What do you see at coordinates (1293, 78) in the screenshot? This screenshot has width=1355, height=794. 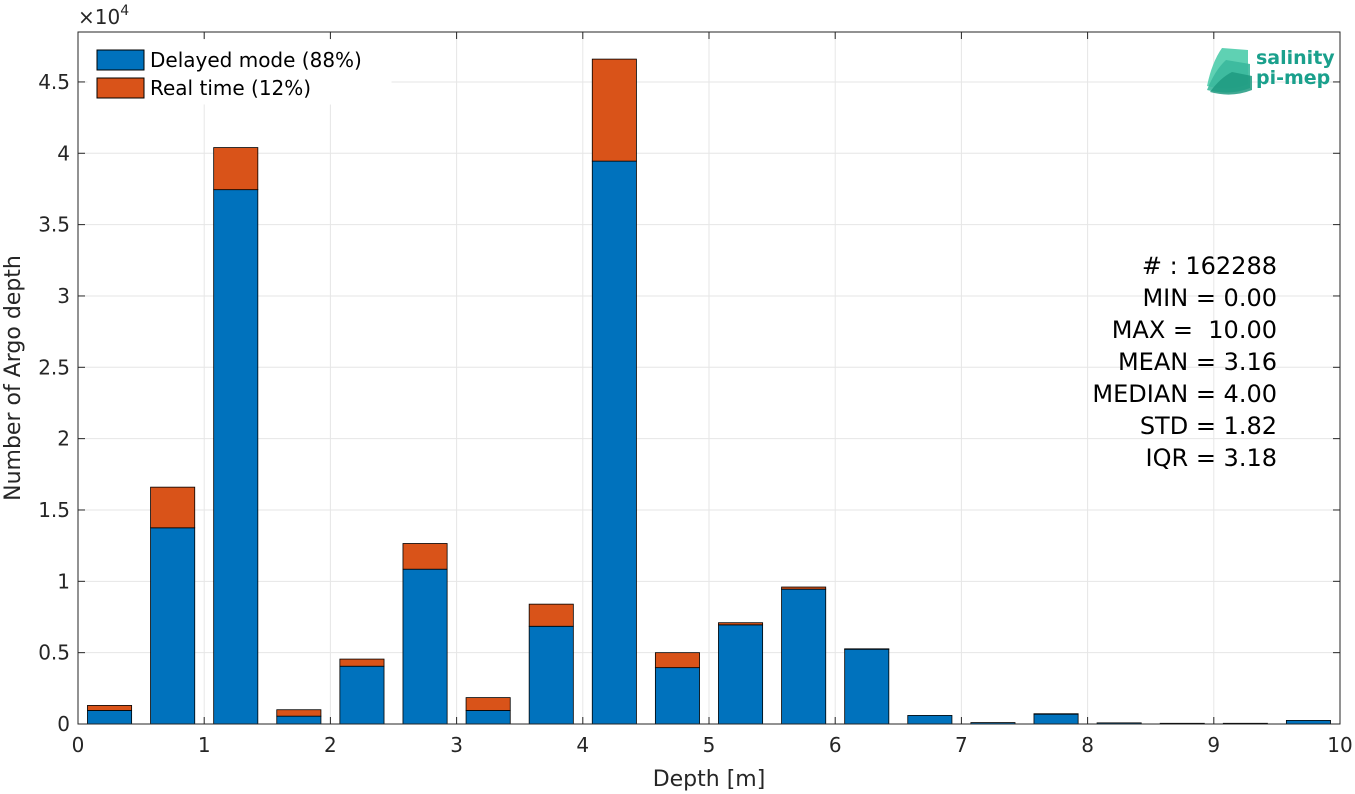 I see `logo-text-pimep: pi-mep` at bounding box center [1293, 78].